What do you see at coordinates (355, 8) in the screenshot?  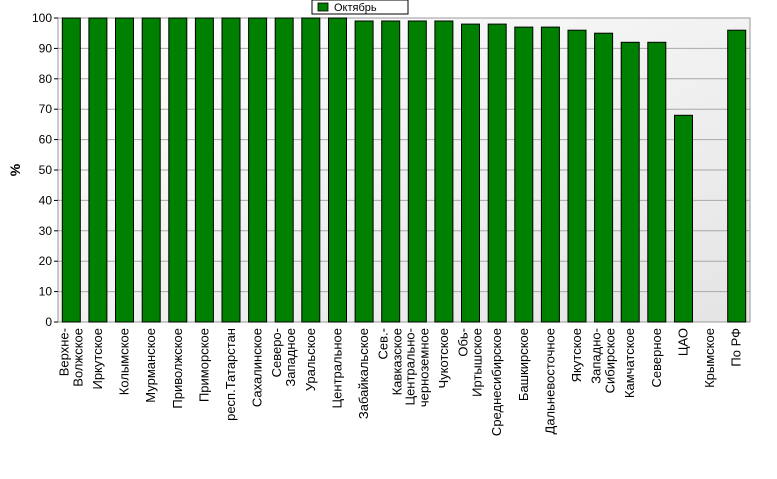 I see `legend-label: Октябрь` at bounding box center [355, 8].